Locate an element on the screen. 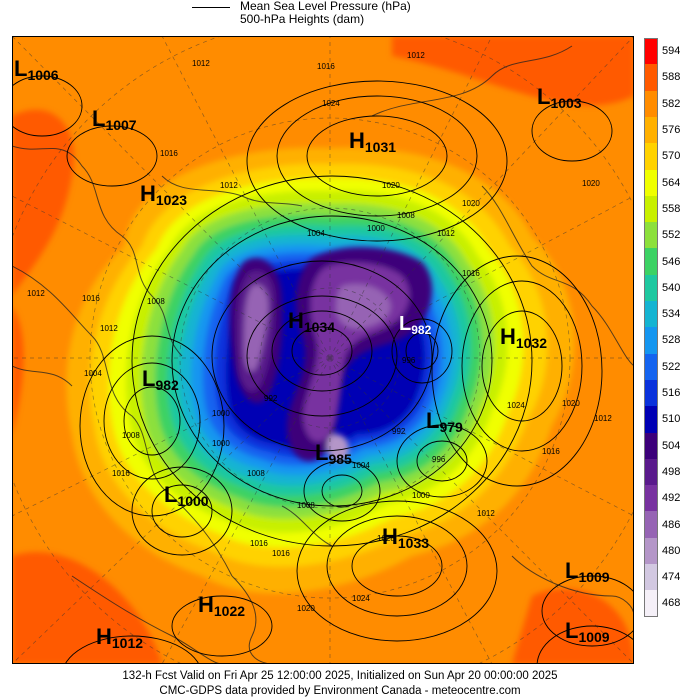  high-pressure-label: H1032 is located at coordinates (523, 337).